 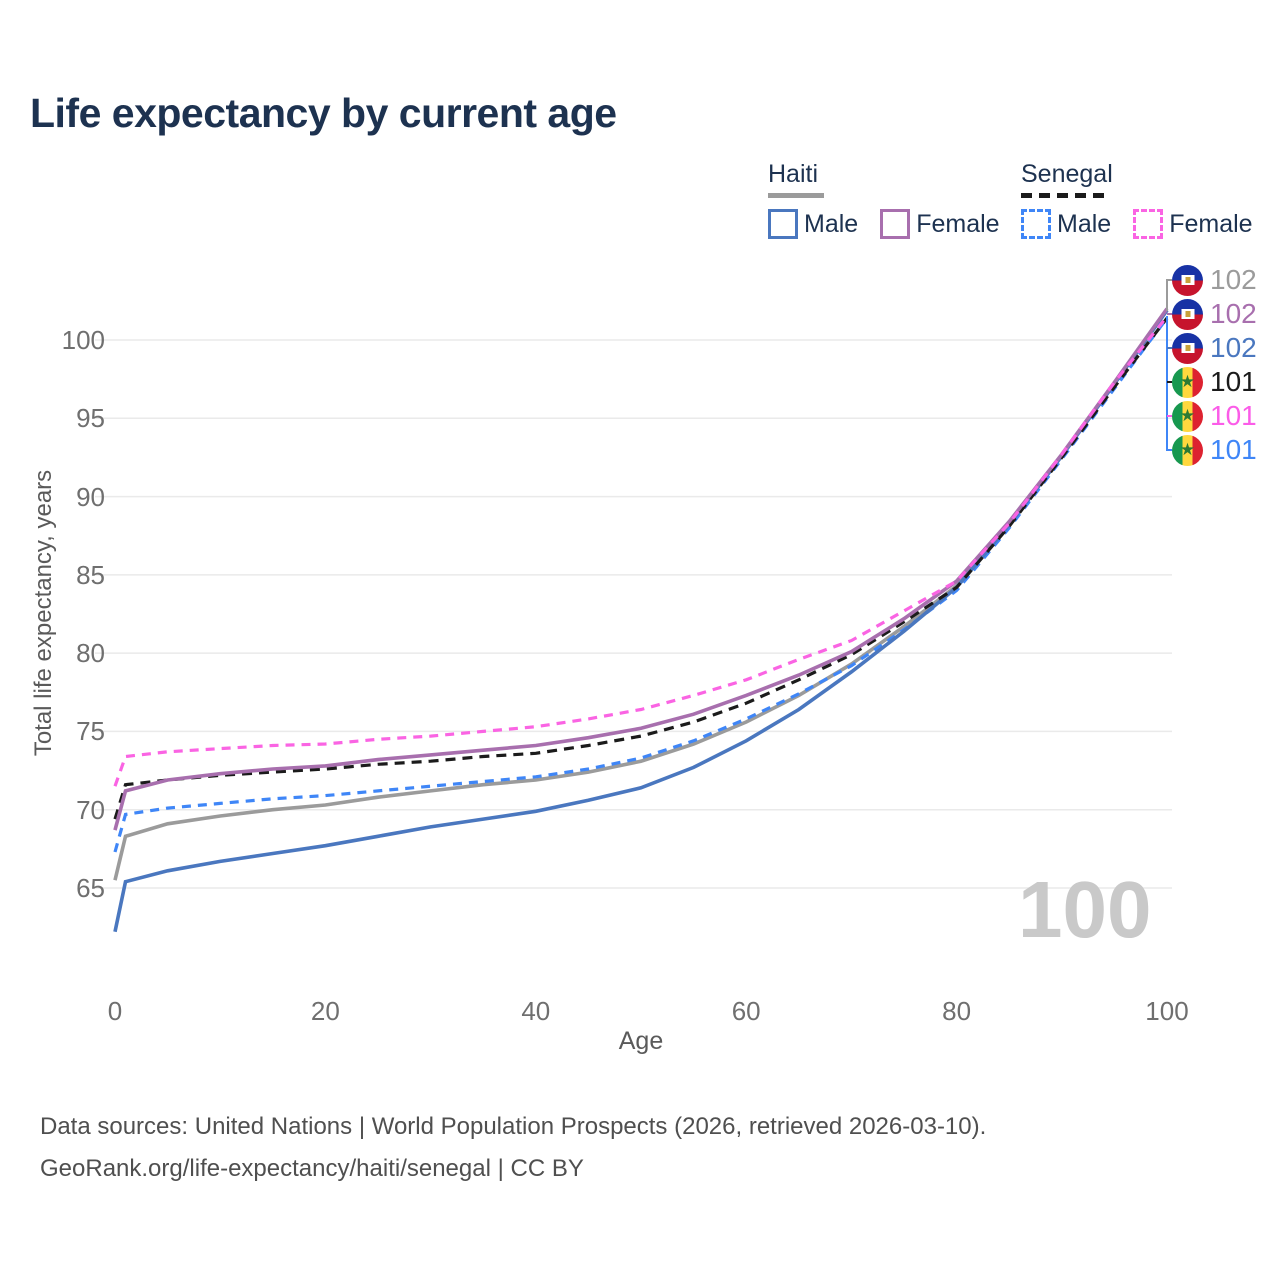 What do you see at coordinates (1167, 1011) in the screenshot?
I see `x-tick-100: 100` at bounding box center [1167, 1011].